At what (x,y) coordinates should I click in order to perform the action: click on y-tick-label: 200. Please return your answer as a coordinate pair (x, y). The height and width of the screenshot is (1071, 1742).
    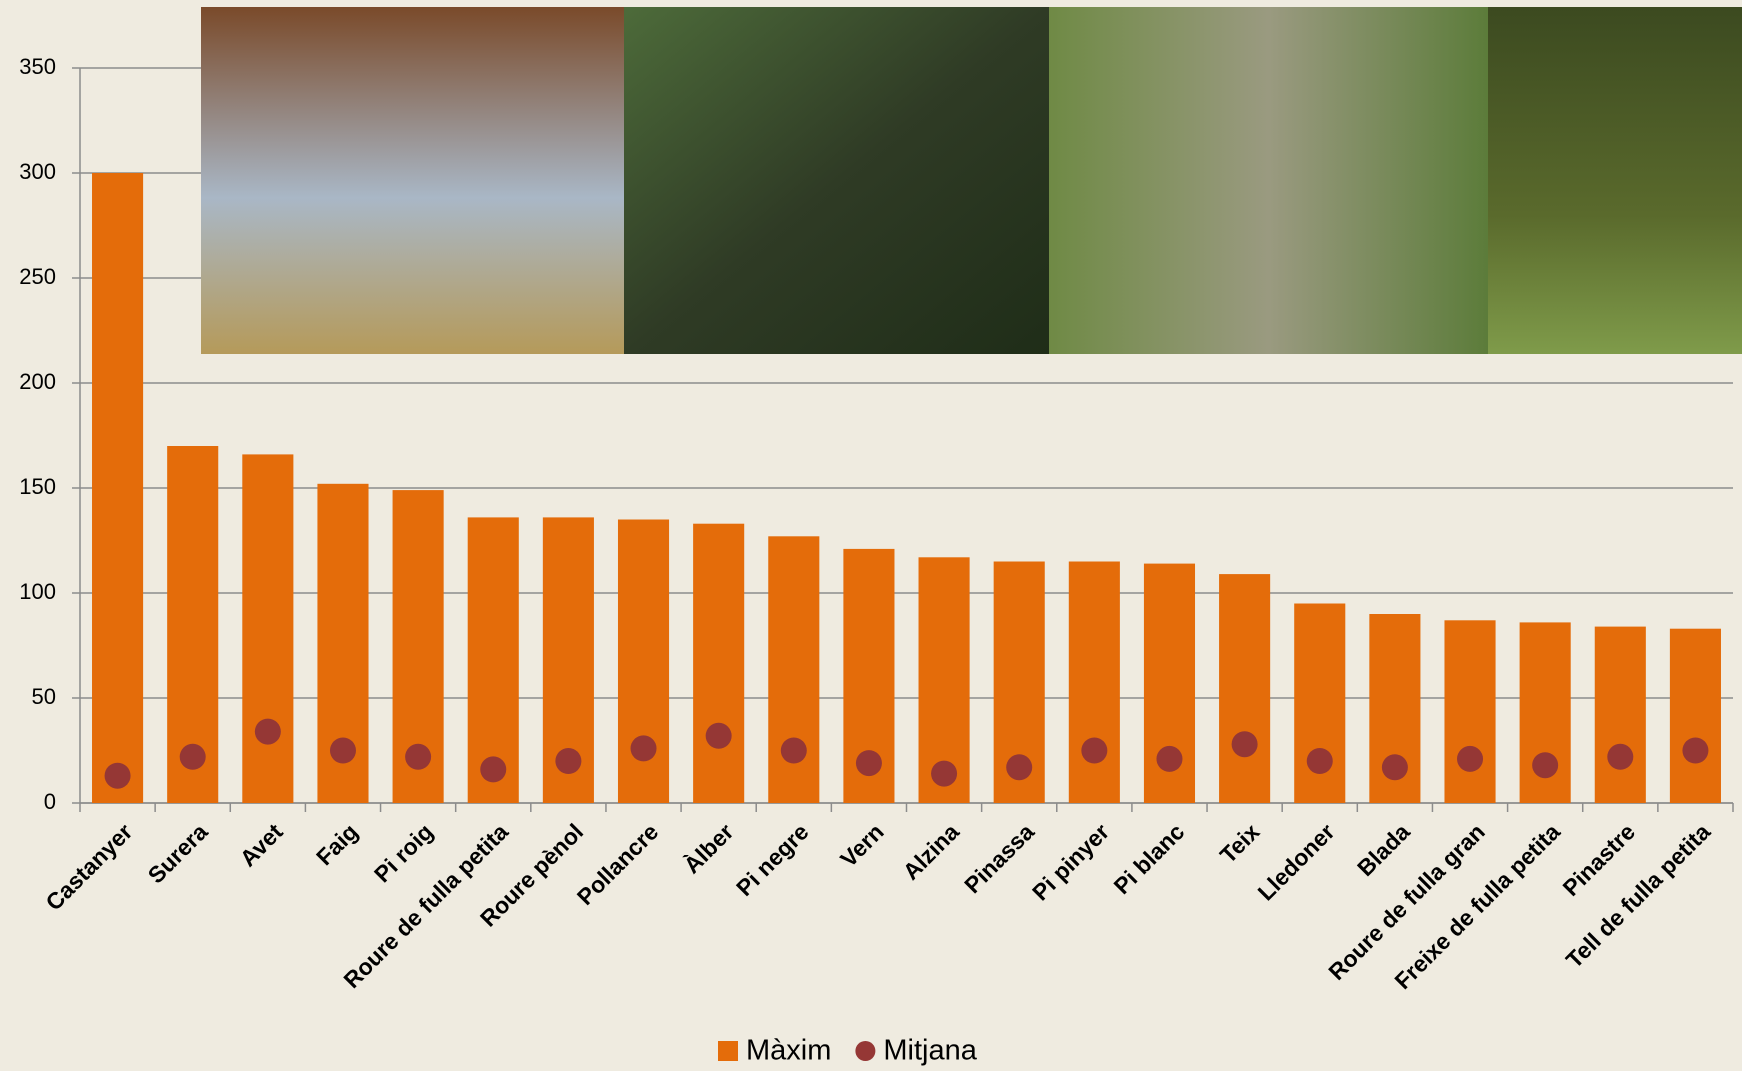
    Looking at the image, I should click on (37, 381).